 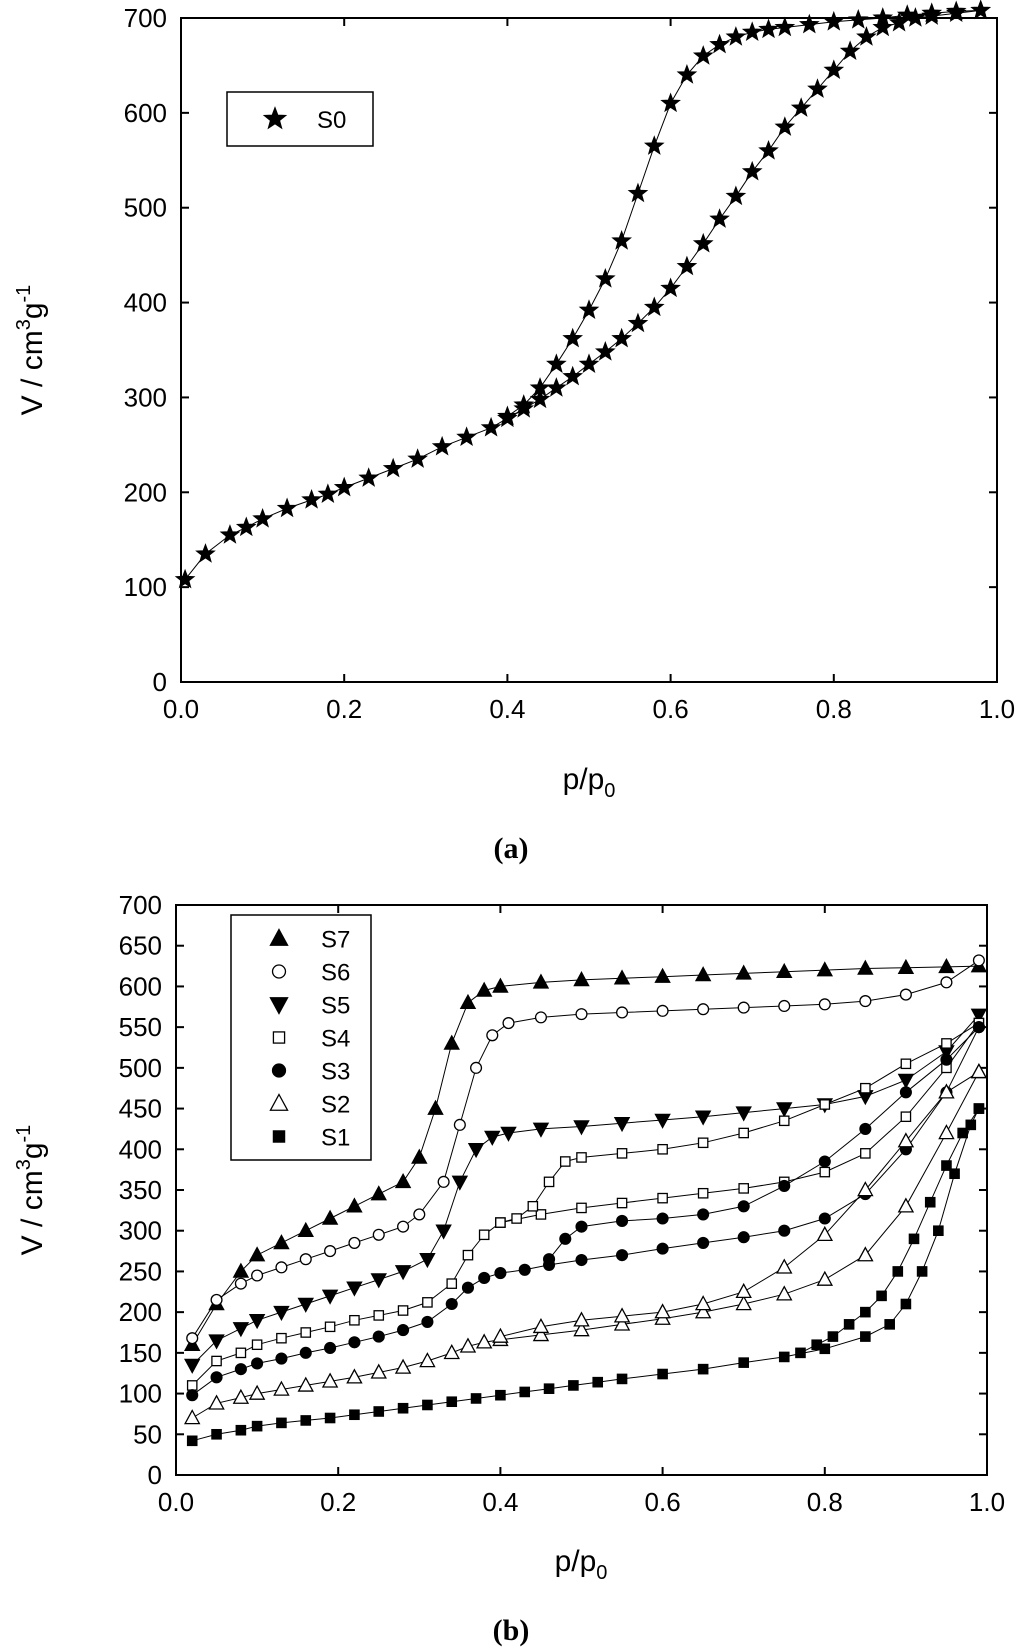 I want to click on x-tick-label: 0.6, so click(x=663, y=1502).